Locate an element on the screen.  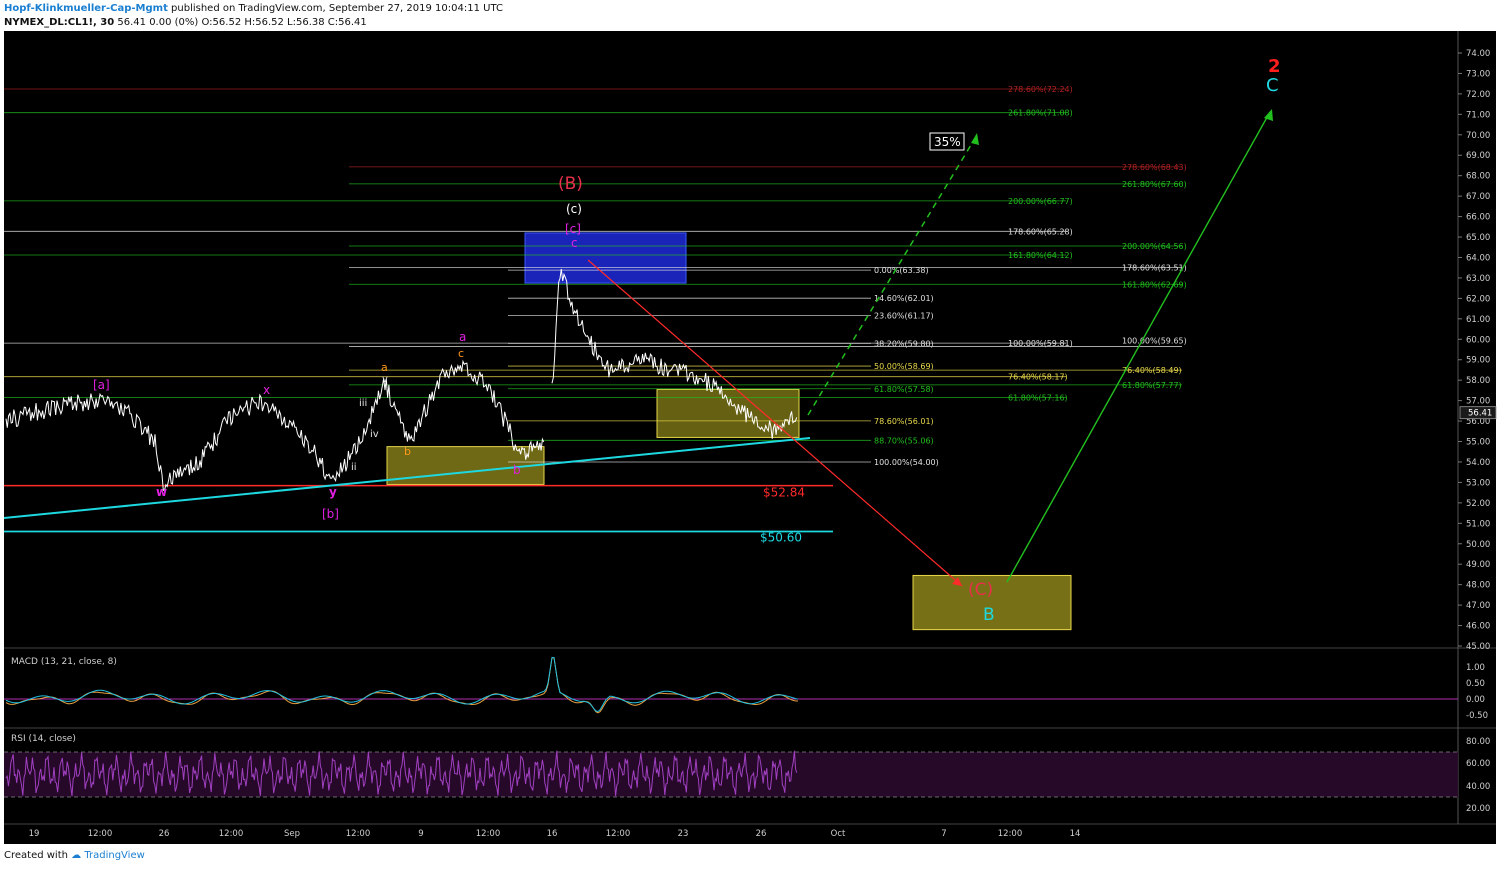
wave-label: (c) is located at coordinates (574, 209).